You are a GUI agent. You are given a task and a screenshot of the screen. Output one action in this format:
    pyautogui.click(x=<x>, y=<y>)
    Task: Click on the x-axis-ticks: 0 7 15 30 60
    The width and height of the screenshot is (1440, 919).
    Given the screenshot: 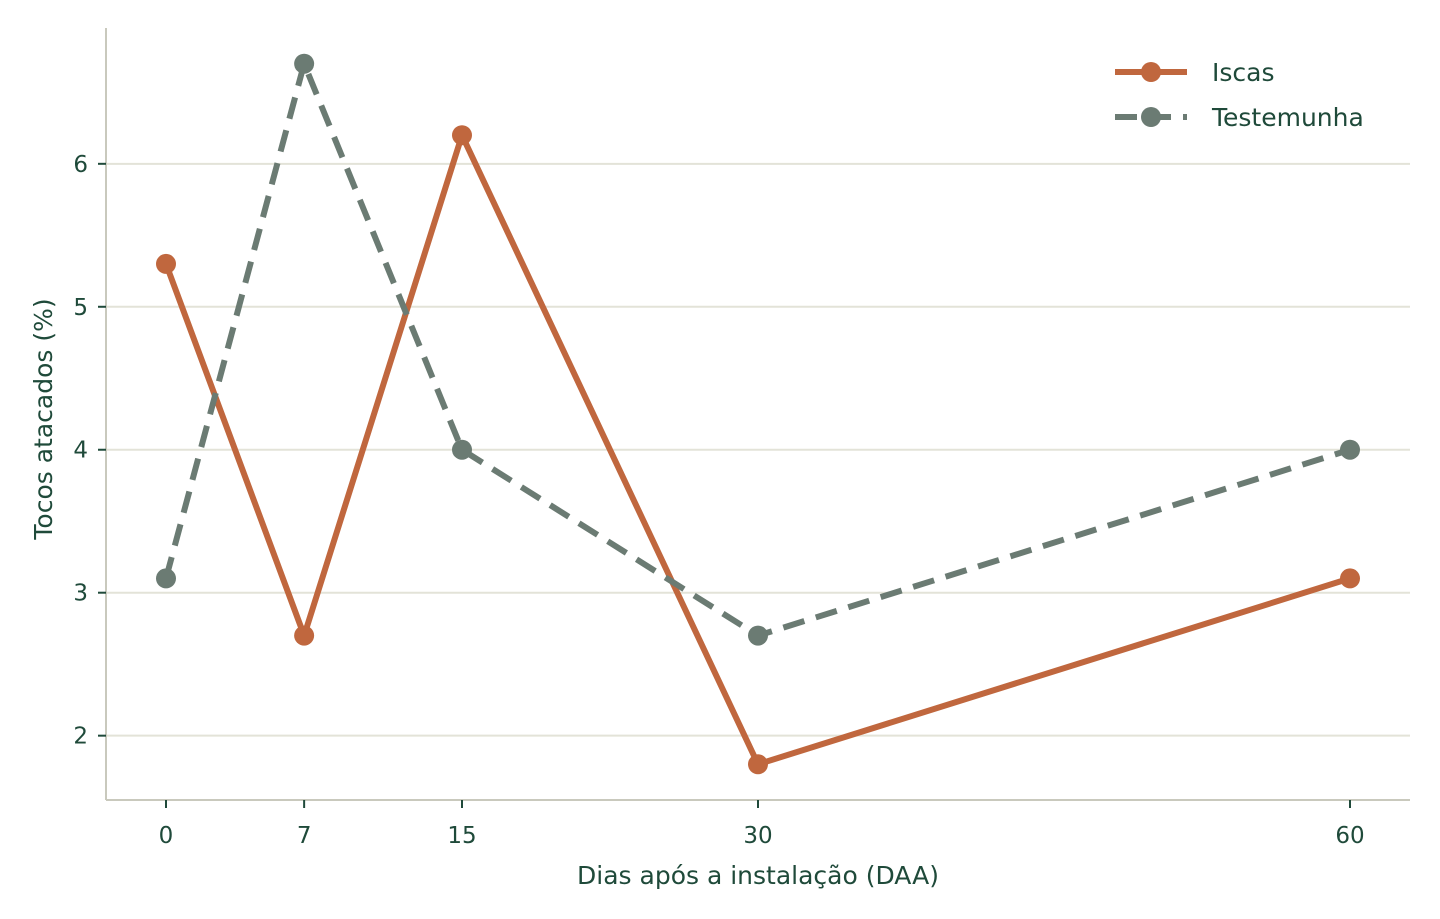 What is the action you would take?
    pyautogui.click(x=762, y=824)
    